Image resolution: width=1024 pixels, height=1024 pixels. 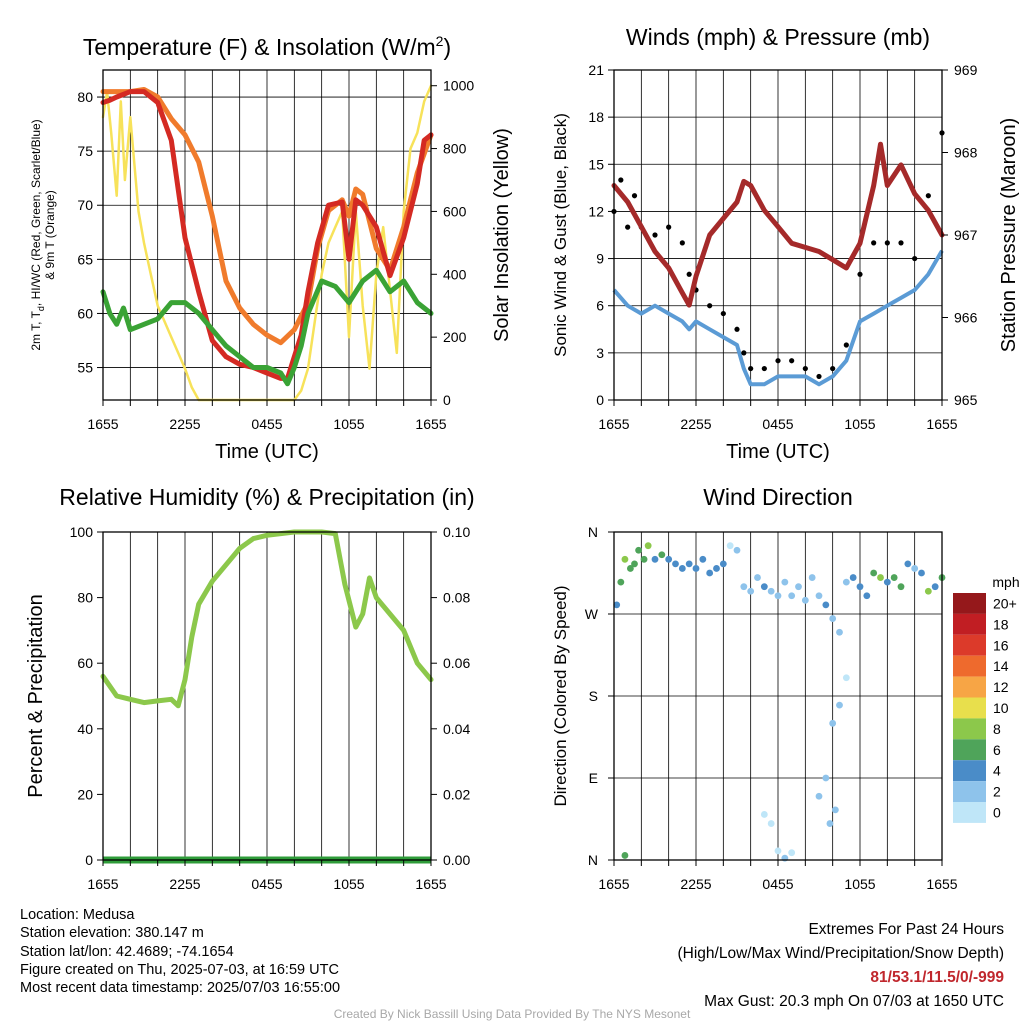 I want to click on wind-tick-label: 9, so click(x=600, y=259).